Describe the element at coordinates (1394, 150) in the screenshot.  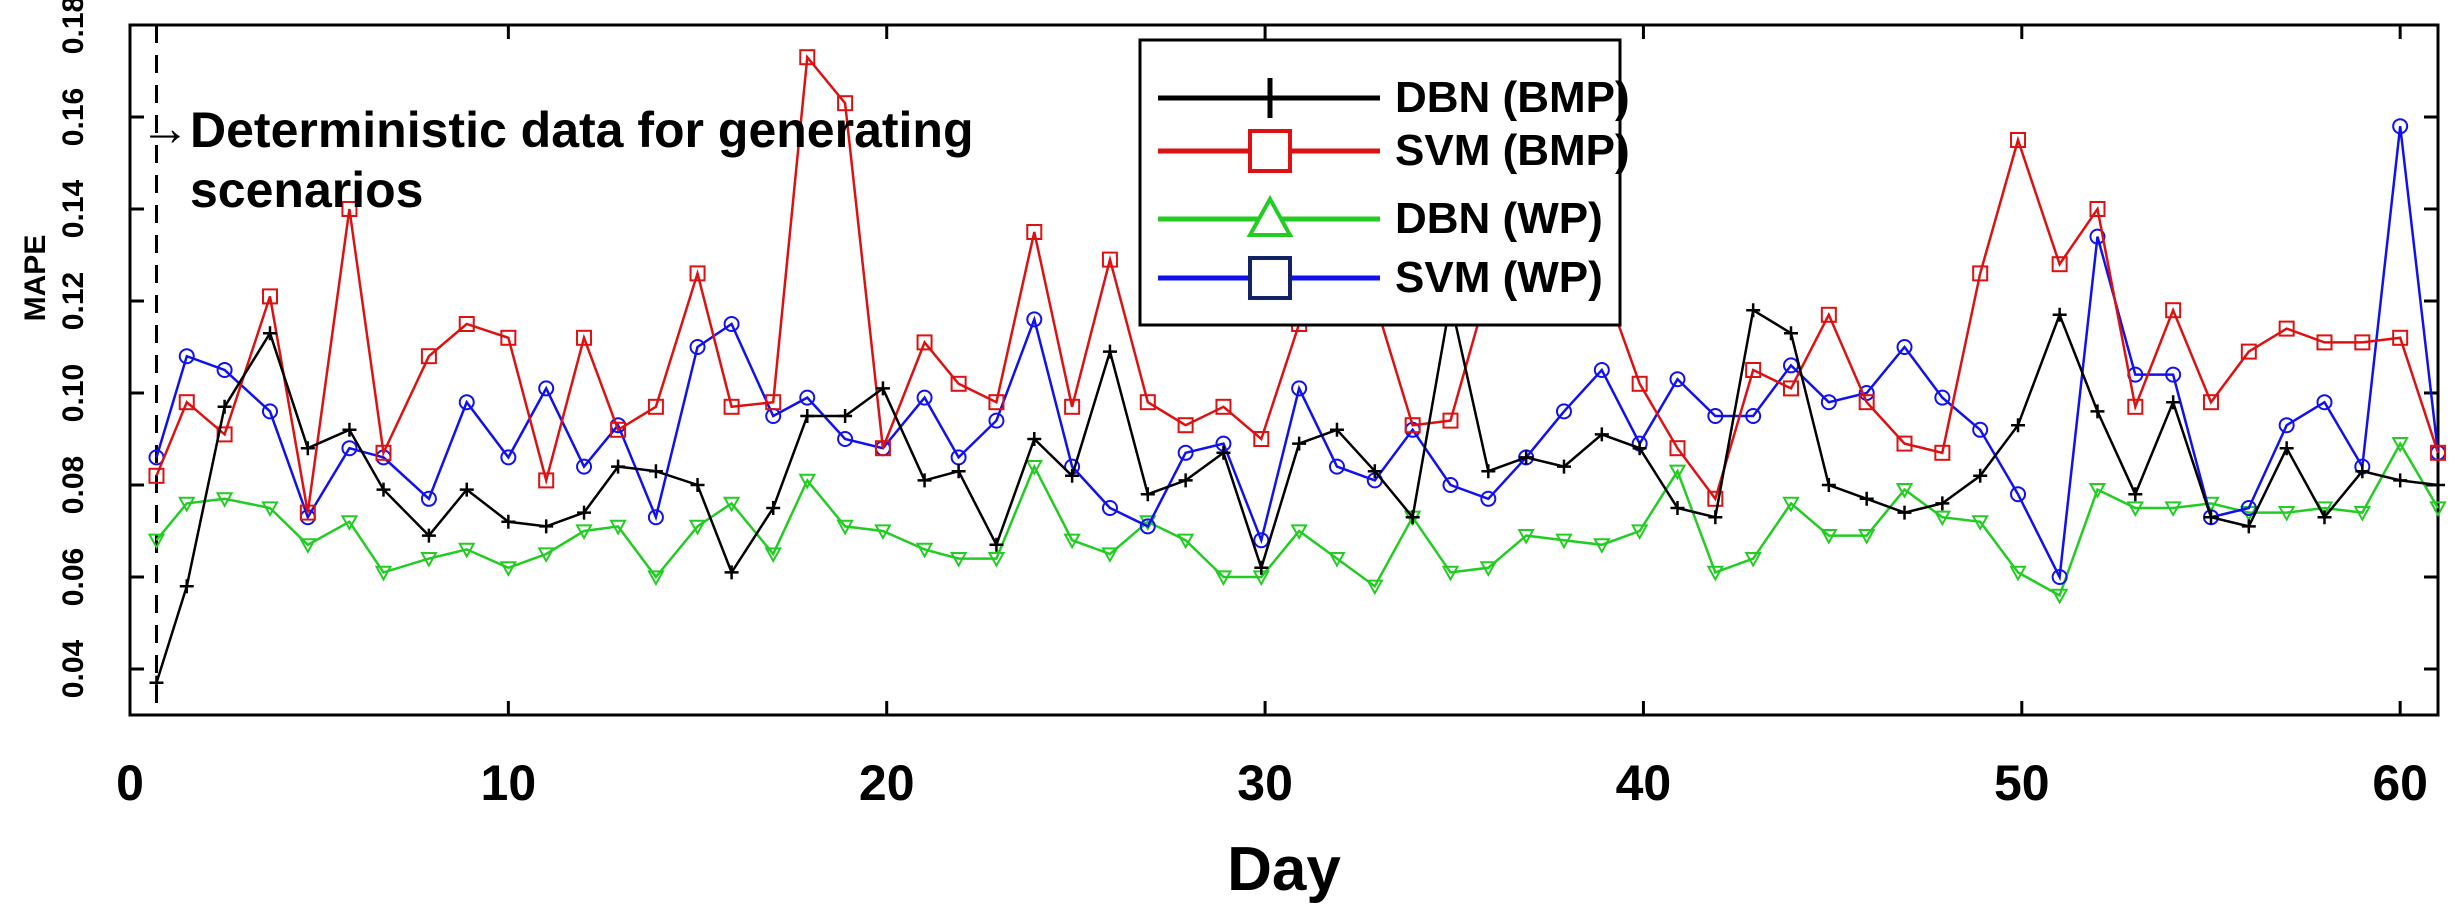
I see `legend-item: SVM (BMP)` at that location.